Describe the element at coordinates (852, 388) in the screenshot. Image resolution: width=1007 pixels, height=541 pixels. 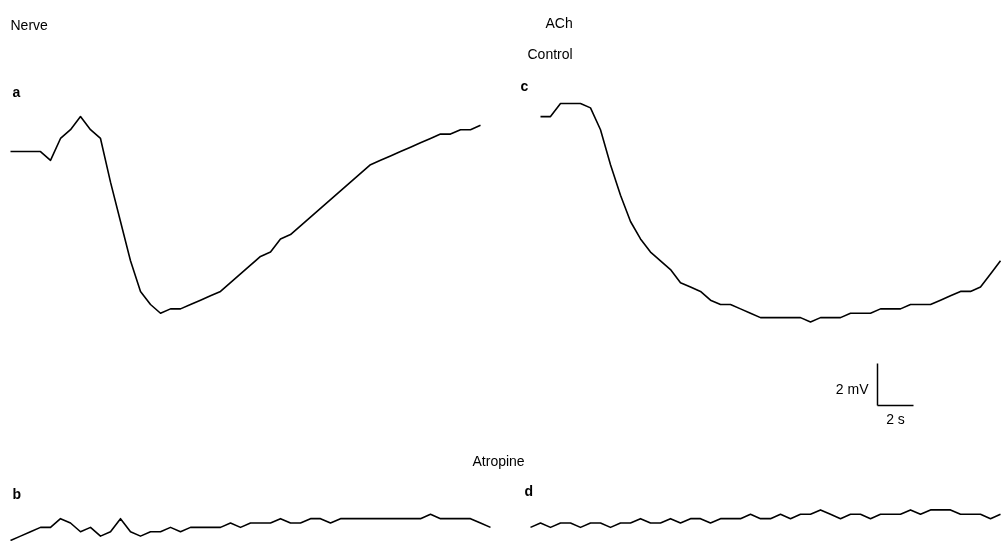
I see `annotation: 2 mV` at that location.